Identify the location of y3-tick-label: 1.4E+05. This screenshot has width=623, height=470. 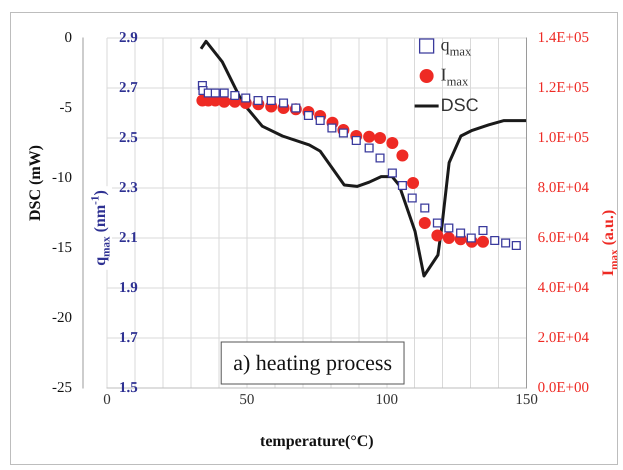
(564, 38).